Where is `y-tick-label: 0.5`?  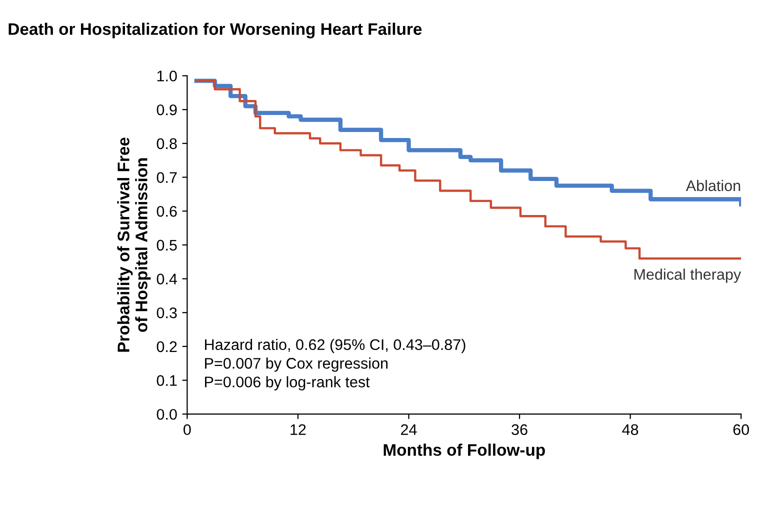 y-tick-label: 0.5 is located at coordinates (166, 245).